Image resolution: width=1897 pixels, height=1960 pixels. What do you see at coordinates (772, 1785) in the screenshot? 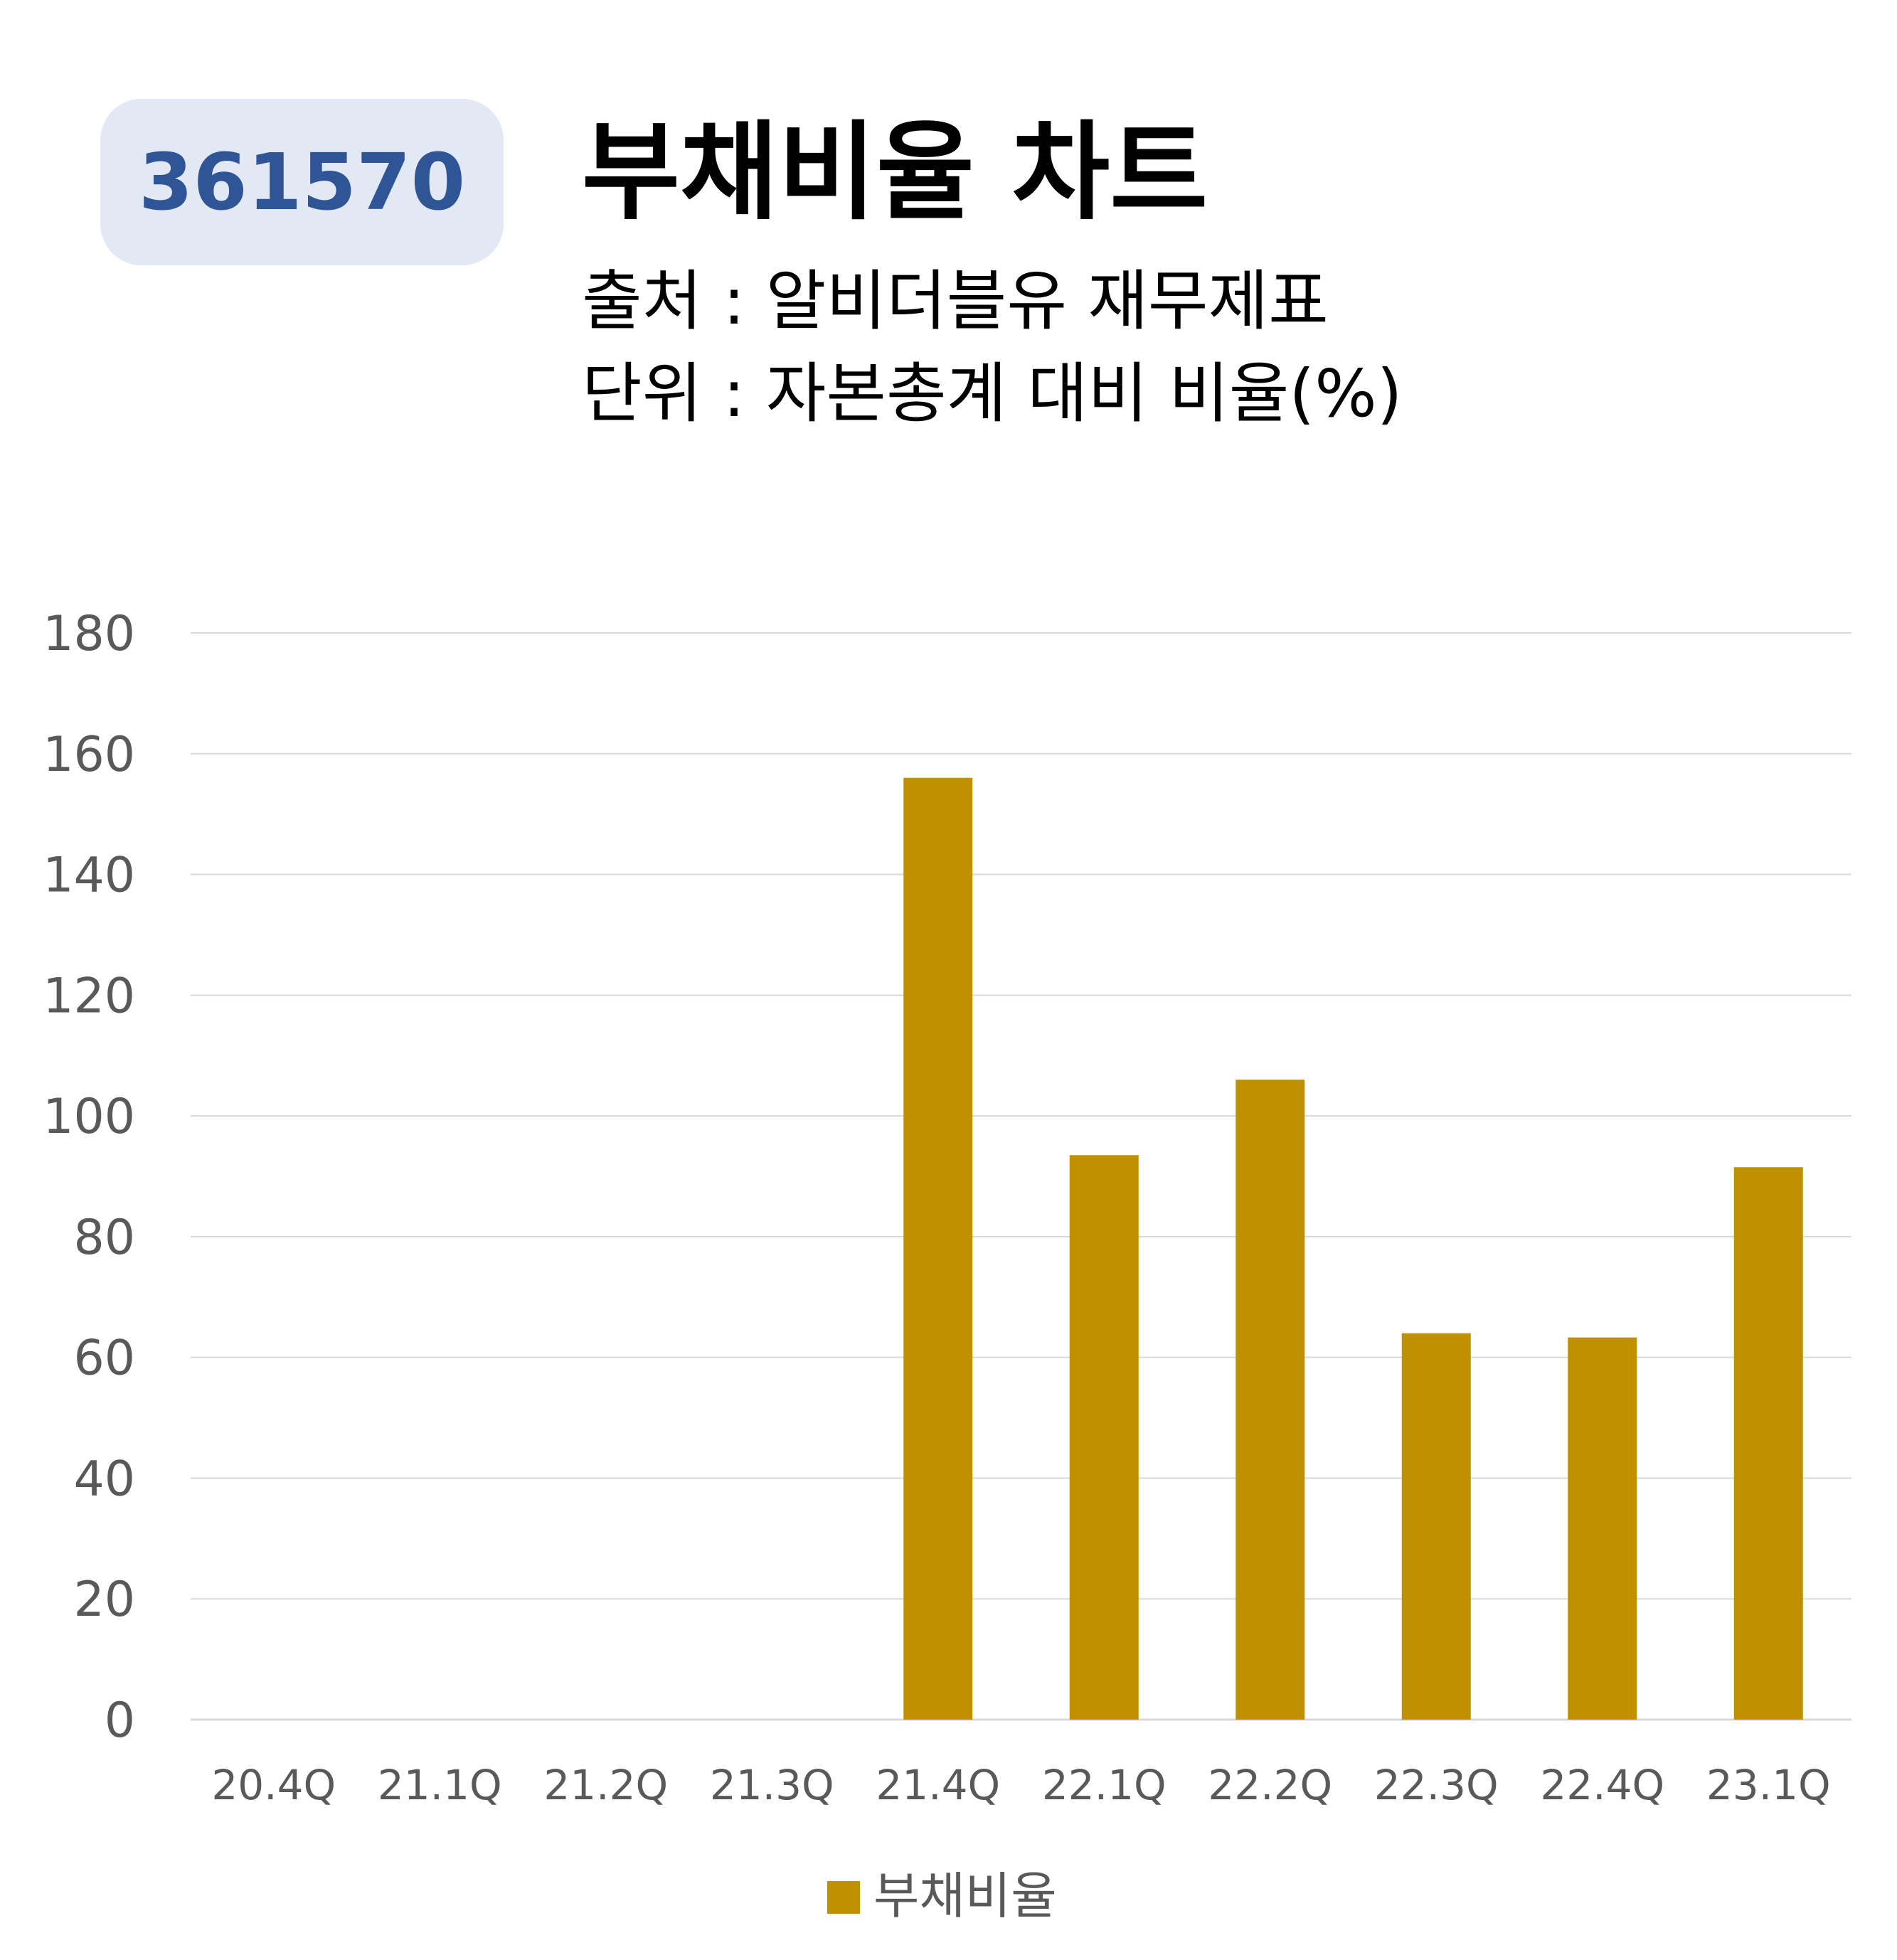
I see `x-tick-label: 21.3Q` at bounding box center [772, 1785].